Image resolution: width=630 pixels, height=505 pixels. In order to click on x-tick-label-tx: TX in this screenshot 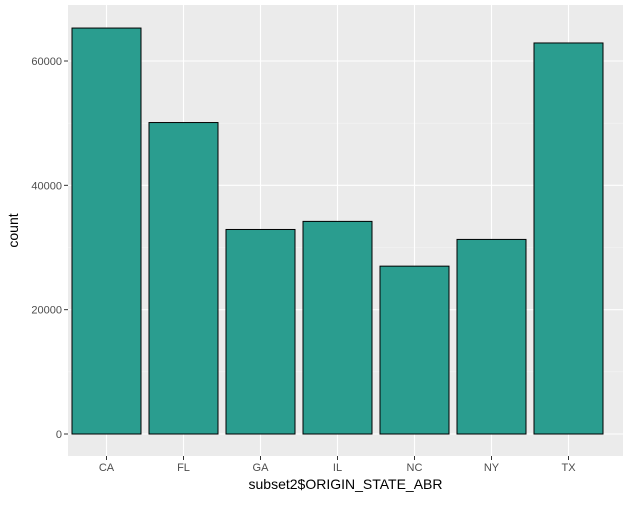, I will do `click(568, 468)`.